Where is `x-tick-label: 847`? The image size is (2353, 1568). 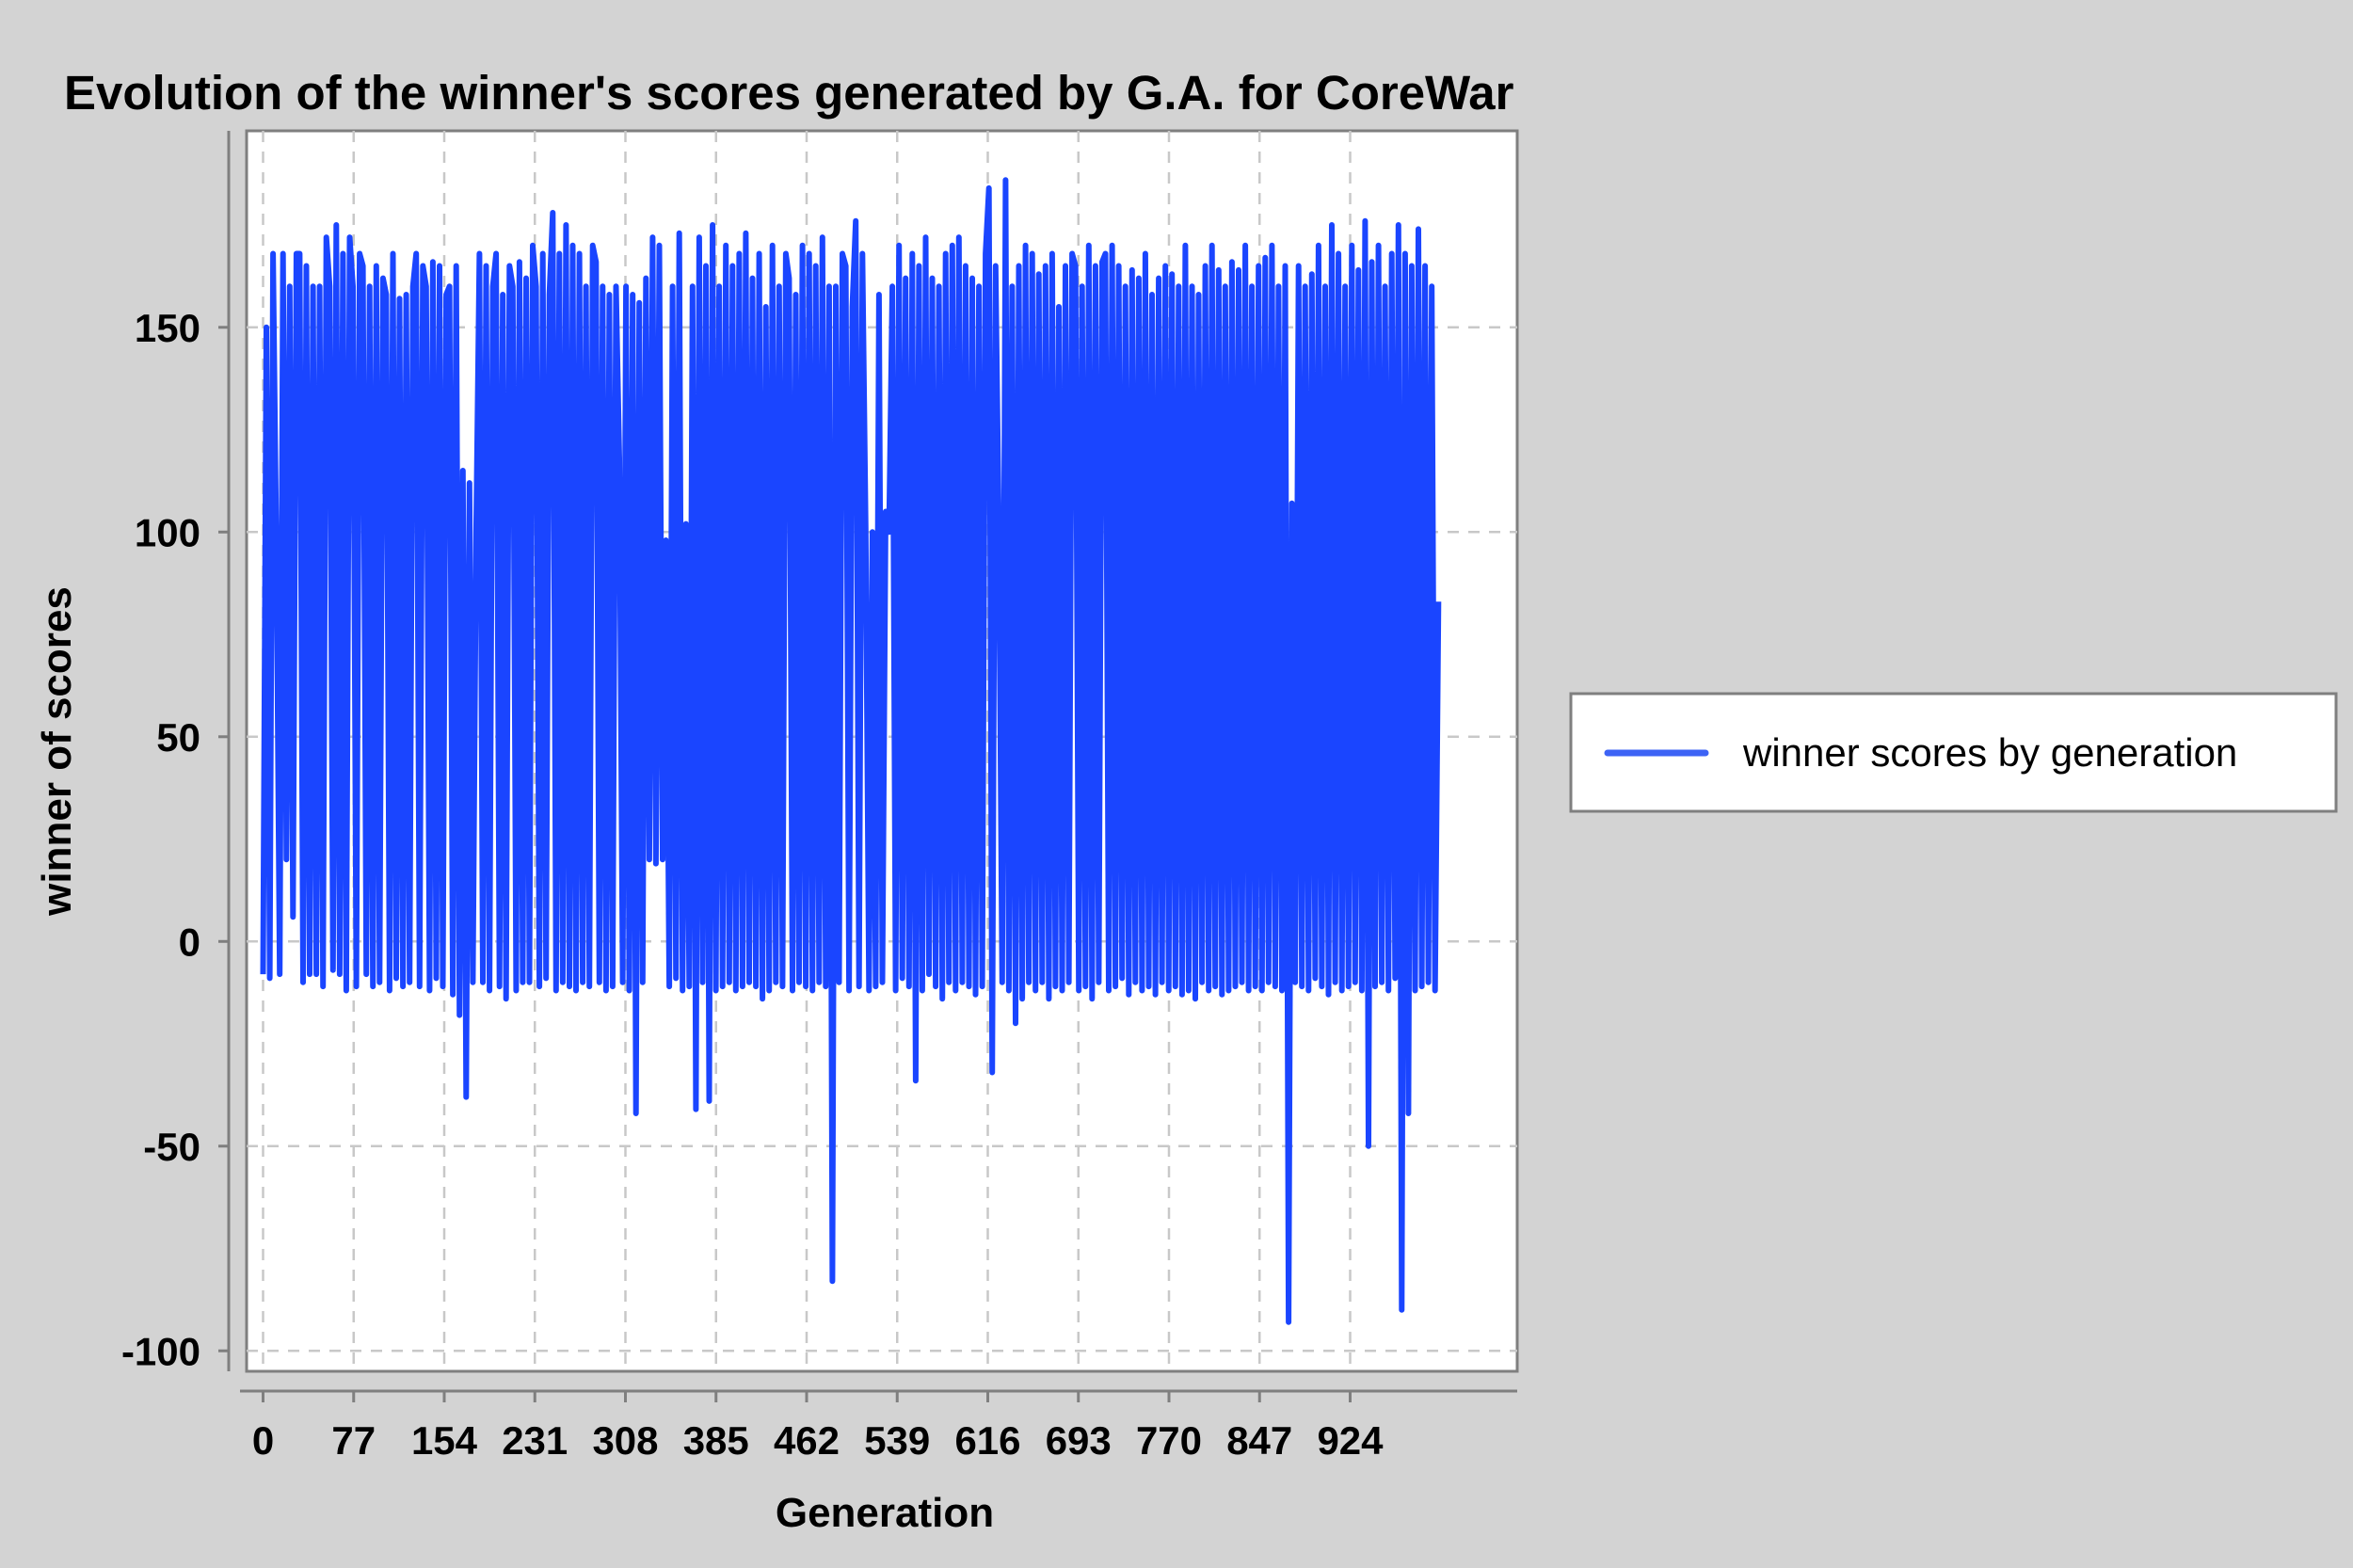 x-tick-label: 847 is located at coordinates (1259, 1440).